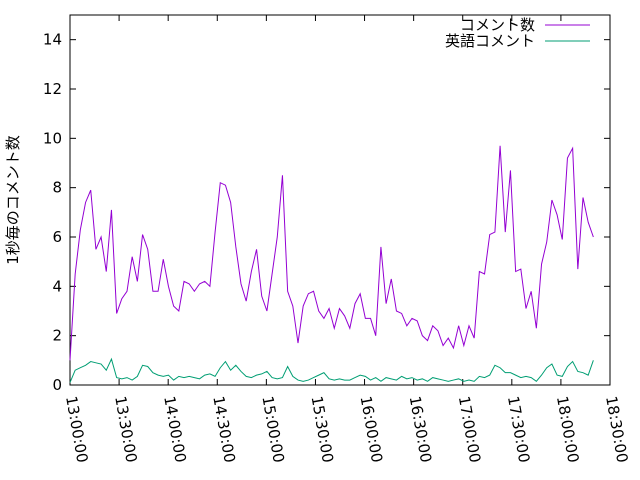 The image size is (640, 480). I want to click on x-tick-label: 17:00:00, so click(469, 429).